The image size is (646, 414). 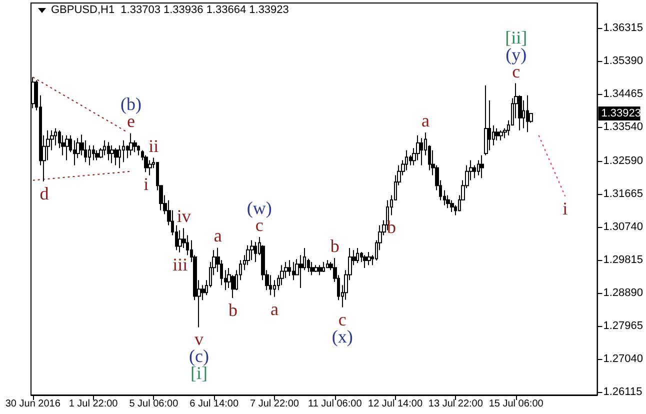 What do you see at coordinates (623, 28) in the screenshot?
I see `y-tick-label: 1.36315` at bounding box center [623, 28].